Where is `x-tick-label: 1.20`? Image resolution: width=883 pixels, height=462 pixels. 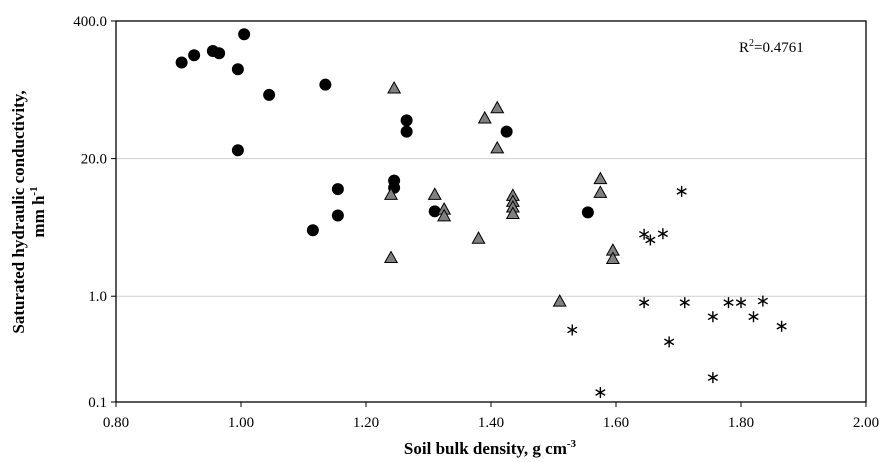
x-tick-label: 1.20 is located at coordinates (366, 423).